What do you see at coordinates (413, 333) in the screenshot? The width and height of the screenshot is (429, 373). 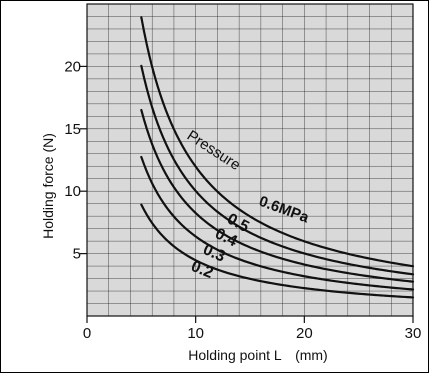 I see `x-tick-label: 30` at bounding box center [413, 333].